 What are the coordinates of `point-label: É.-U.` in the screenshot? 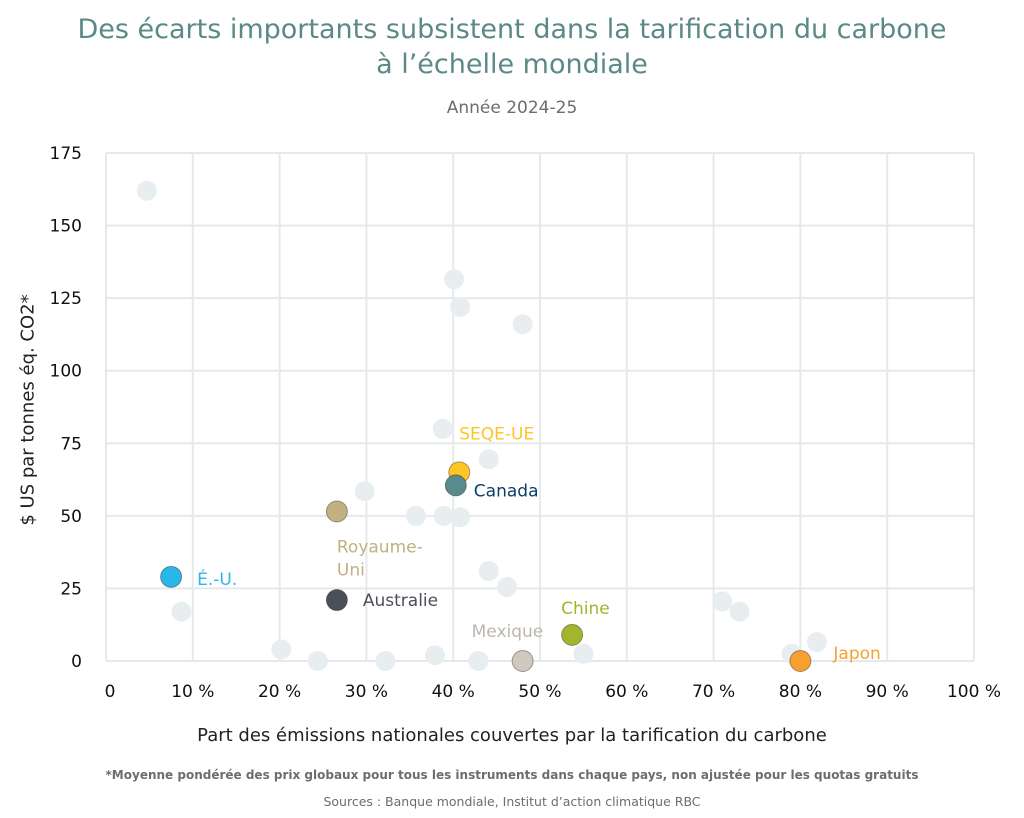 It's located at (217, 579).